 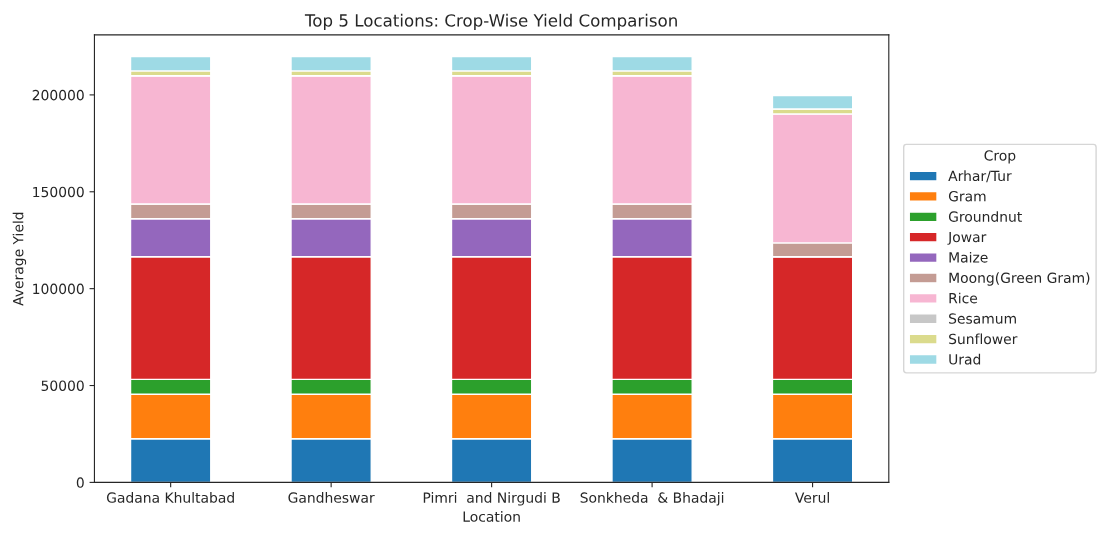 What do you see at coordinates (965, 359) in the screenshot?
I see `legend-label: Urad` at bounding box center [965, 359].